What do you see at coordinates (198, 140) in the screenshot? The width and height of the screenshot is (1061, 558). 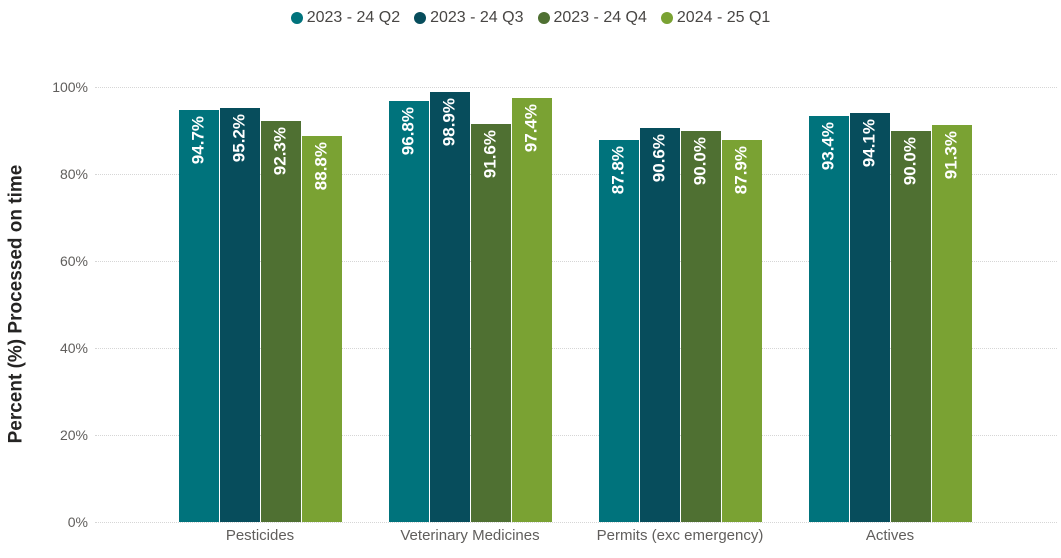 I see `bar-value-label: 94.7%` at bounding box center [198, 140].